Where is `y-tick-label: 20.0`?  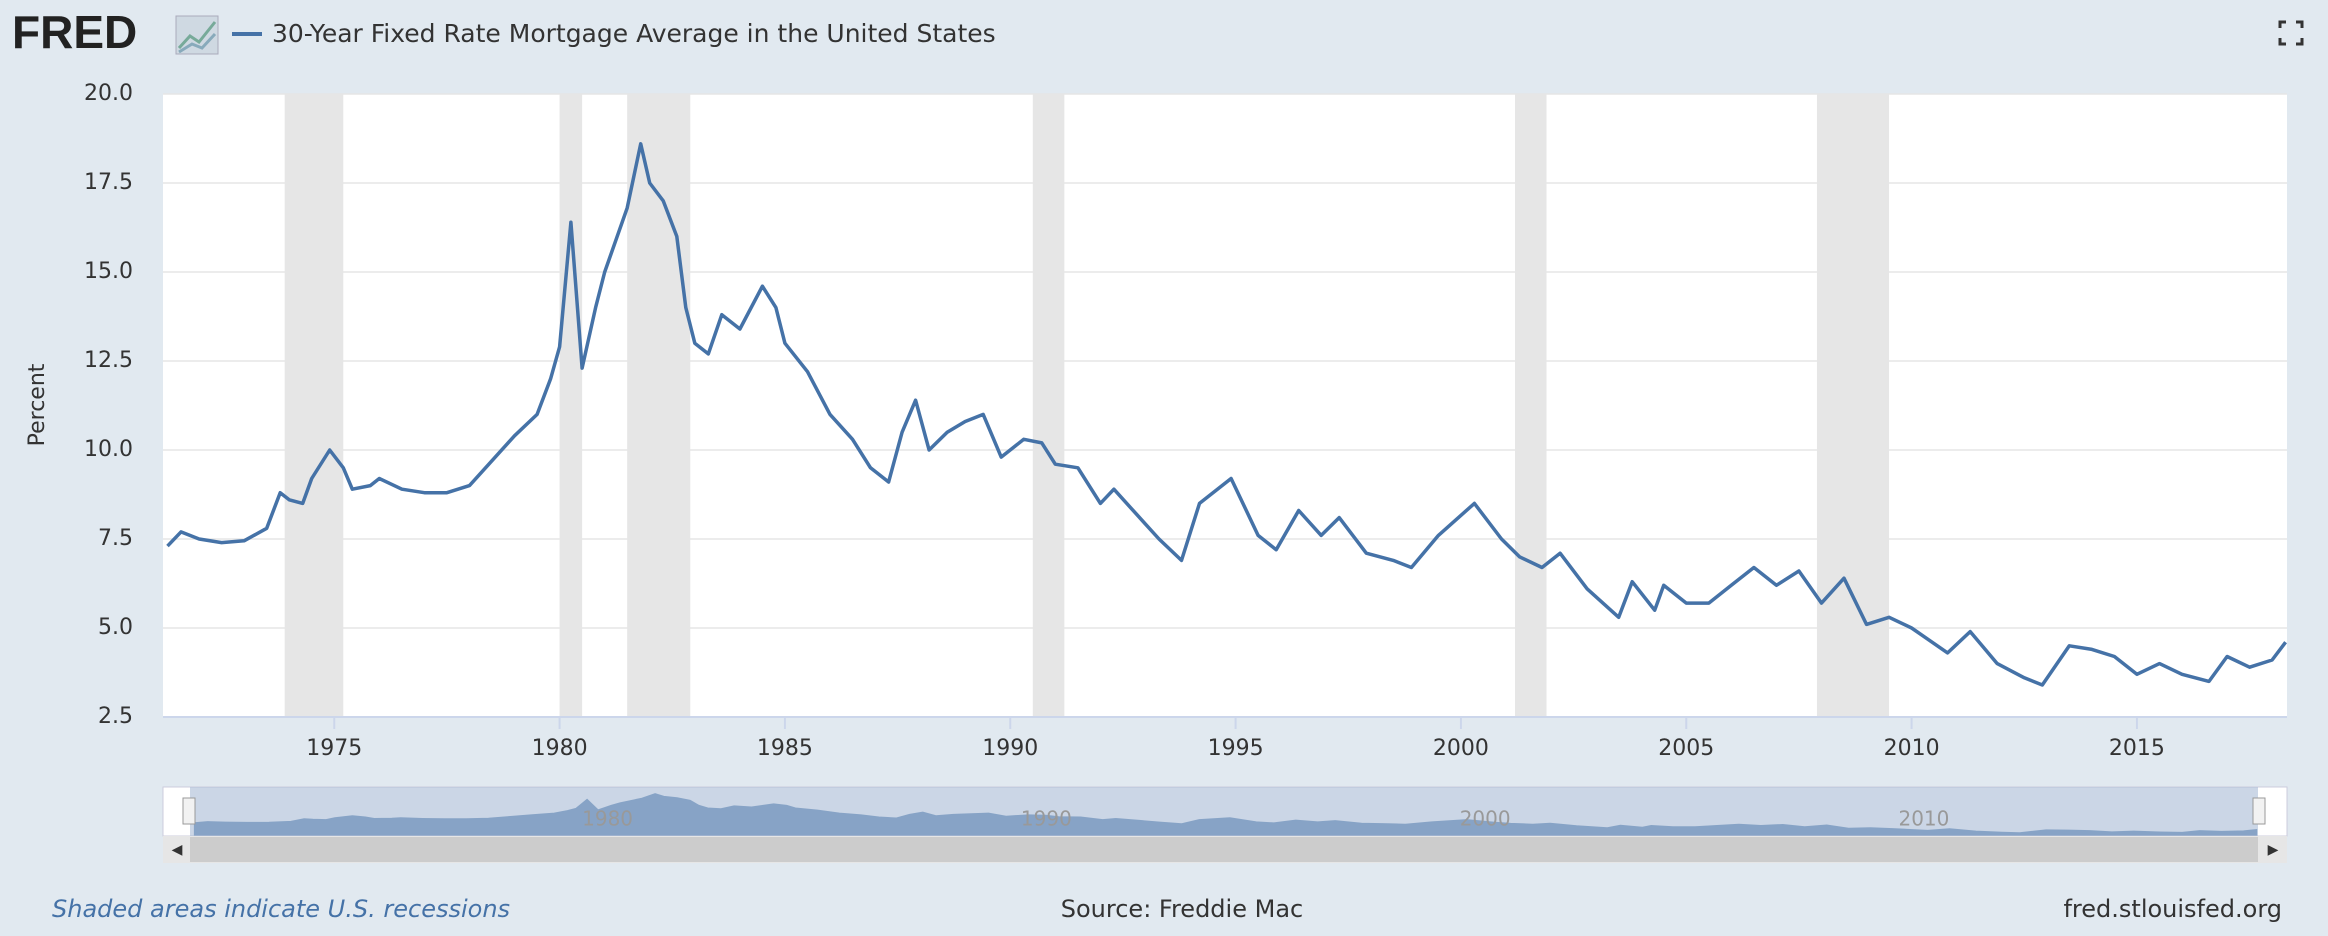
y-tick-label: 20.0 is located at coordinates (108, 93).